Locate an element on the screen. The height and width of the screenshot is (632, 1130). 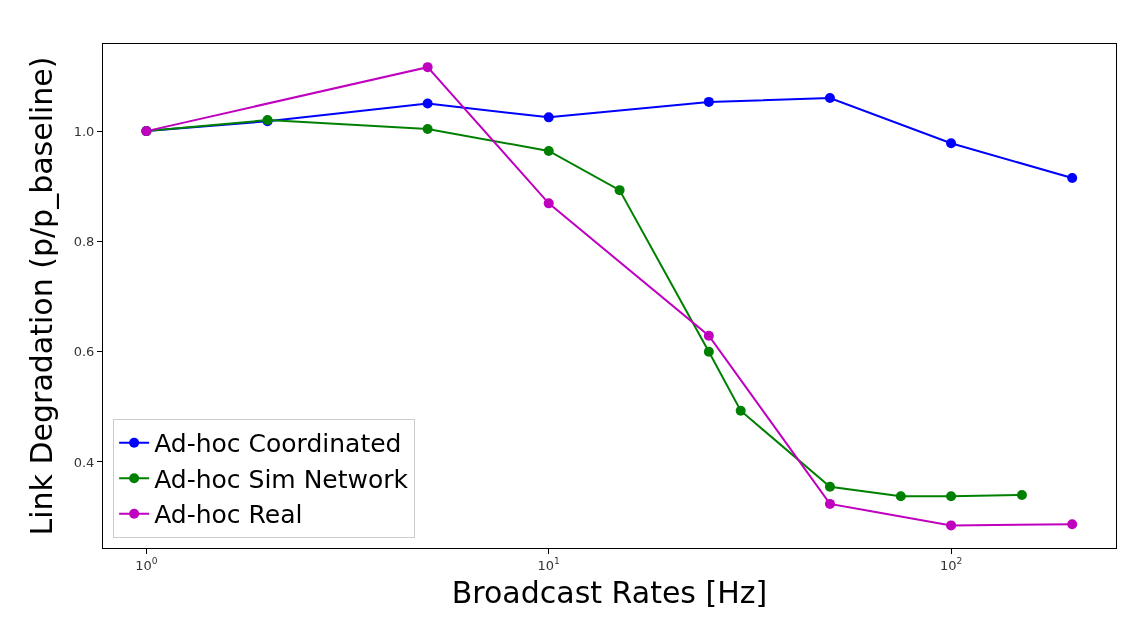
y-tick-label: 0.6 is located at coordinates (84, 352).